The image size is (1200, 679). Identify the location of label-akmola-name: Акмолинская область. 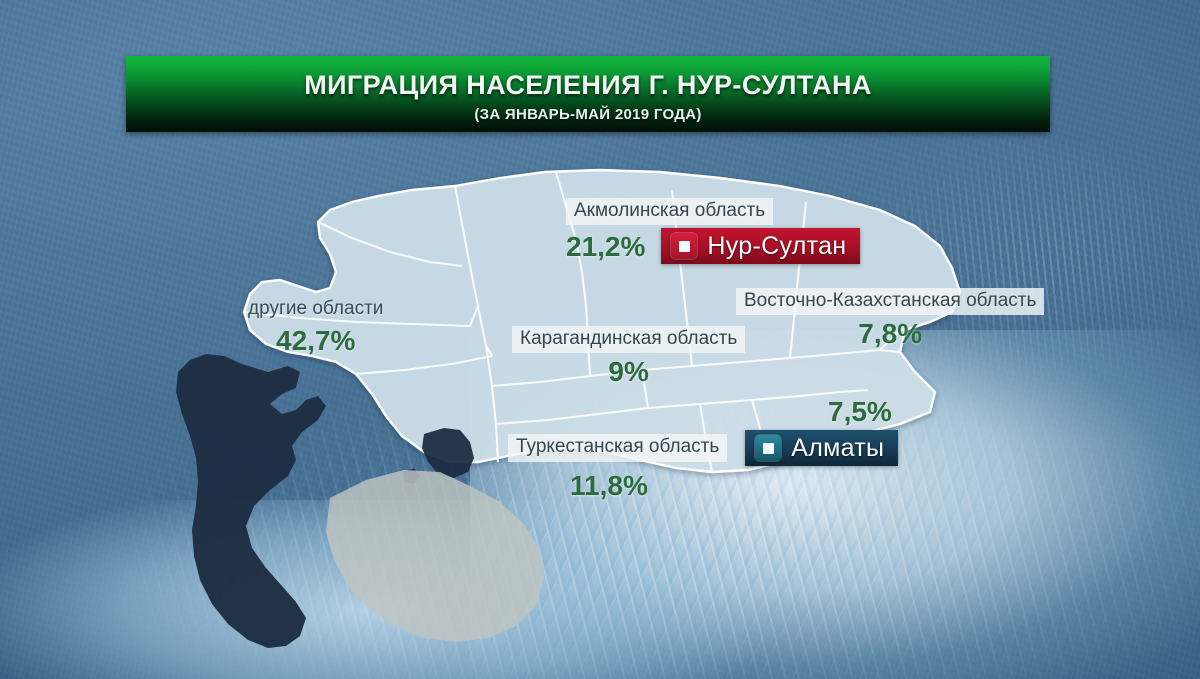
(670, 212).